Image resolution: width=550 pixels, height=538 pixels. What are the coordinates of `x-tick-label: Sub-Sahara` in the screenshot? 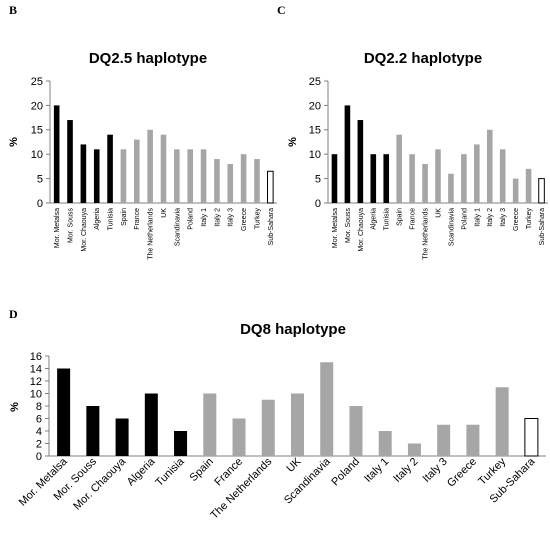 It's located at (271, 226).